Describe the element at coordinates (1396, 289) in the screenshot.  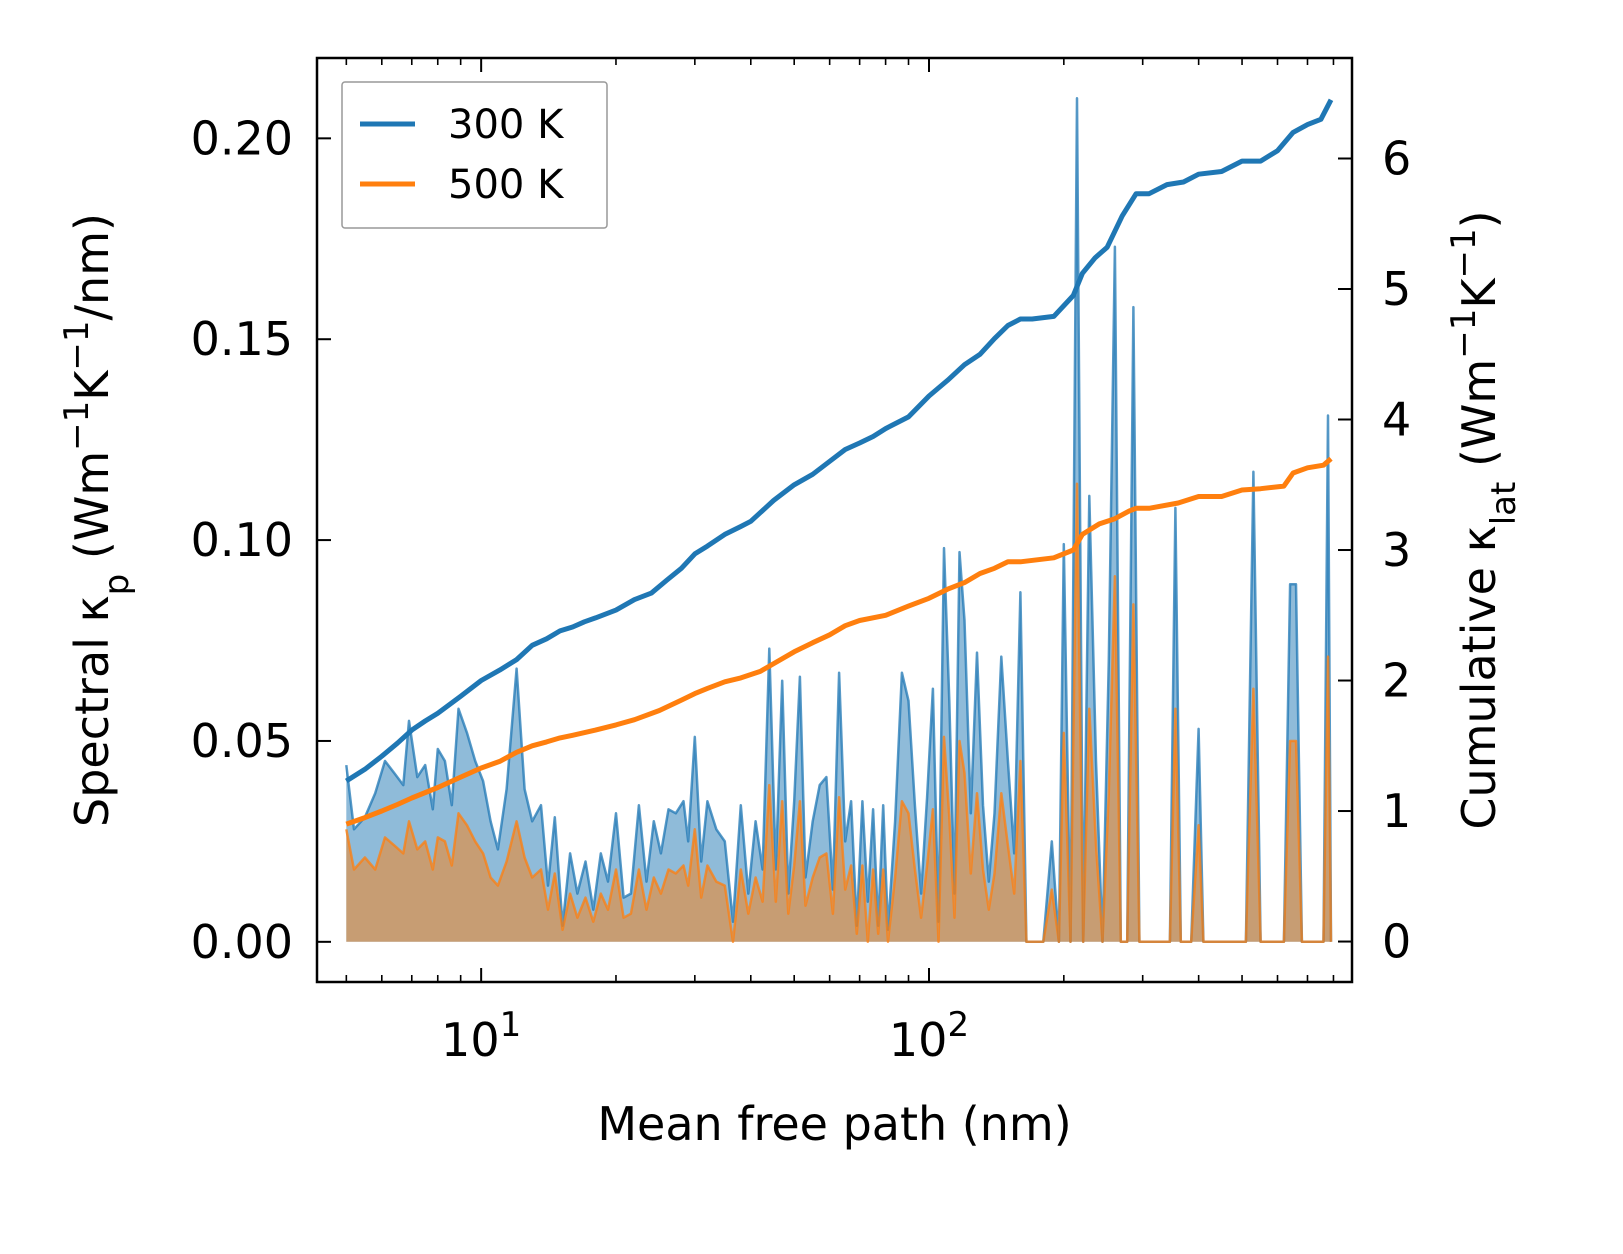
I see `y-right-tick-label: 5` at that location.